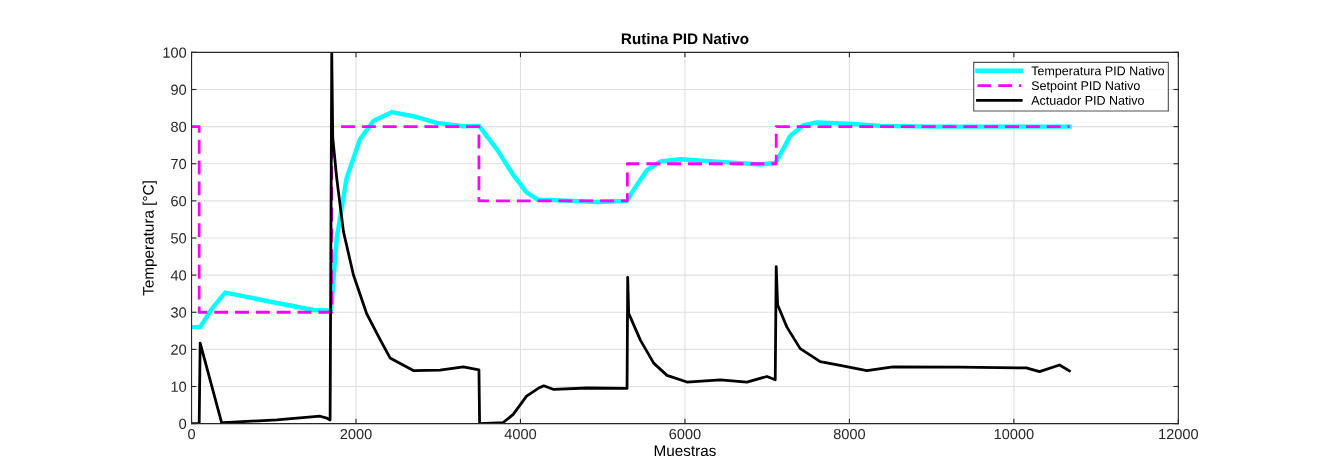 Image resolution: width=1321 pixels, height=476 pixels. What do you see at coordinates (179, 164) in the screenshot?
I see `y-tick-label: 70` at bounding box center [179, 164].